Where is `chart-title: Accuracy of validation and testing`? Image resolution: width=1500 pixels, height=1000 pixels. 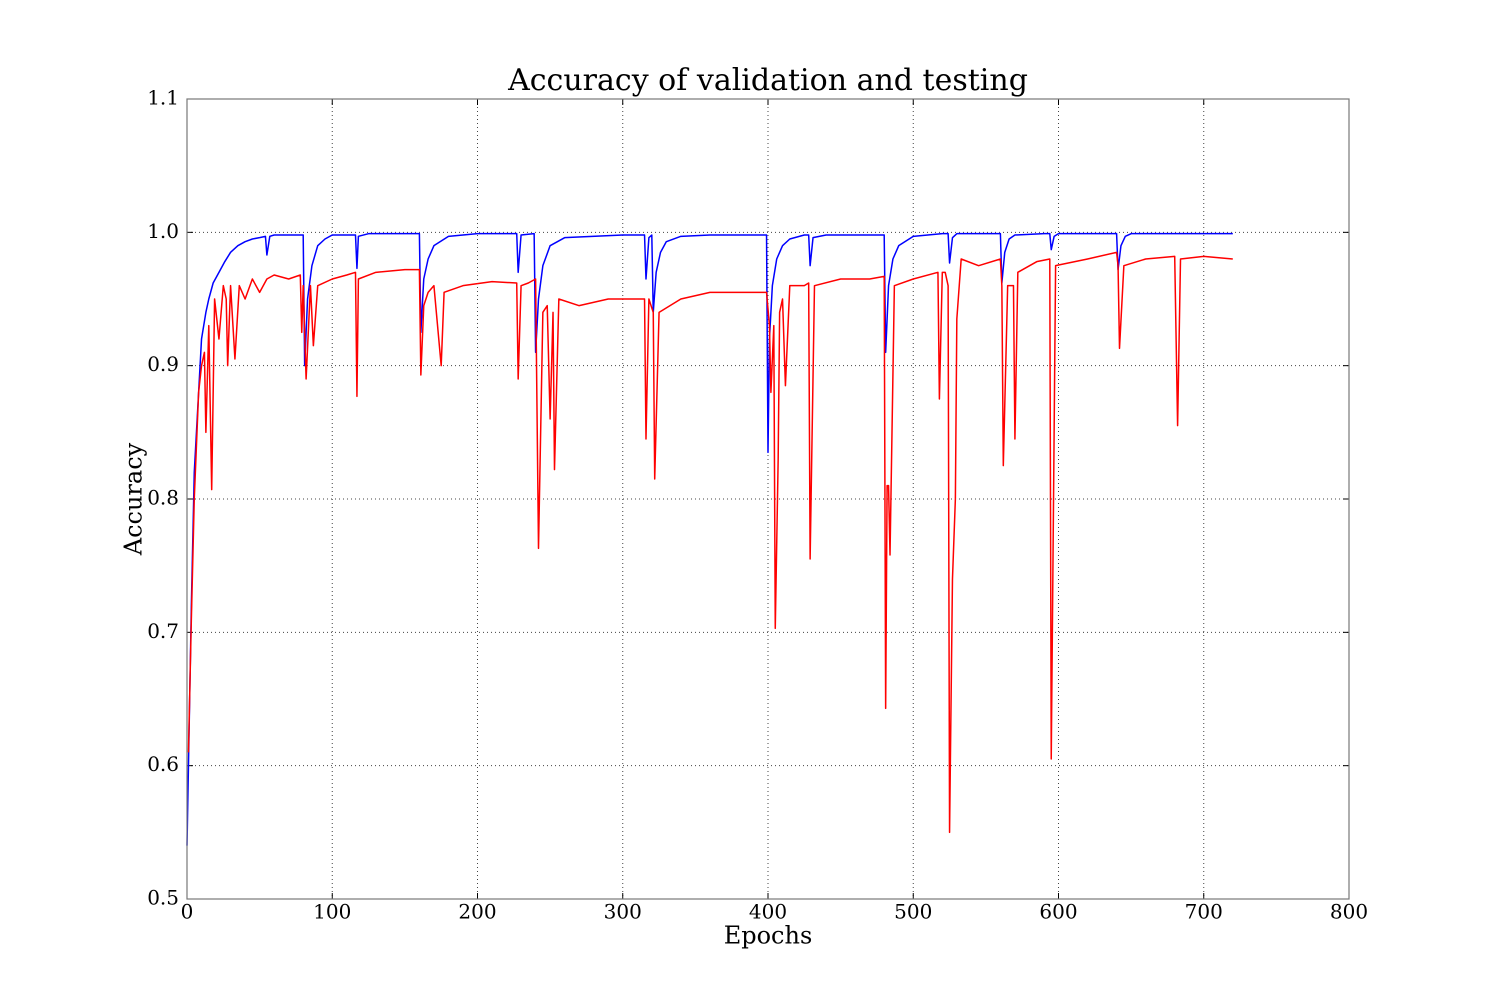 chart-title: Accuracy of validation and testing is located at coordinates (767, 80).